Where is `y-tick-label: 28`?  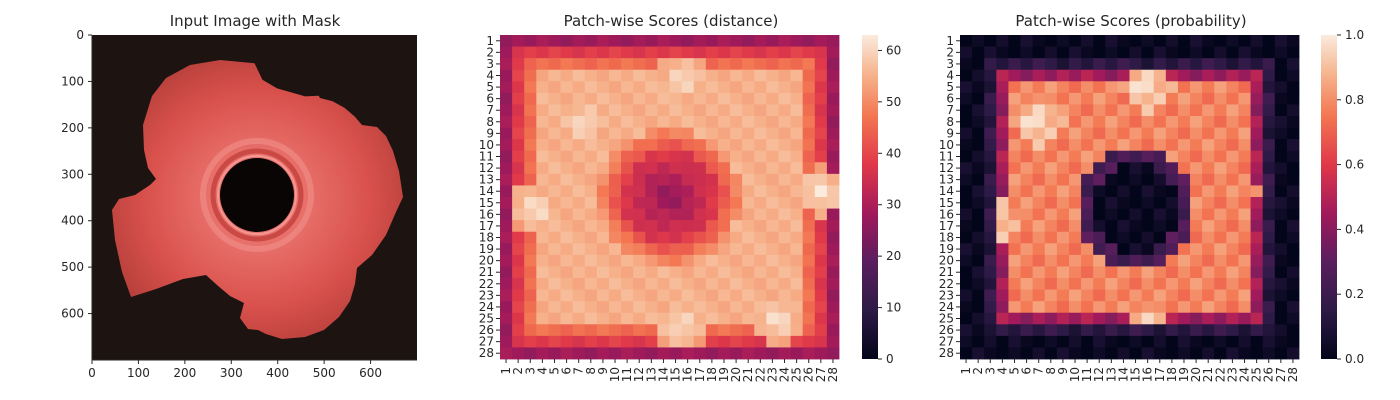 y-tick-label: 28 is located at coordinates (486, 353).